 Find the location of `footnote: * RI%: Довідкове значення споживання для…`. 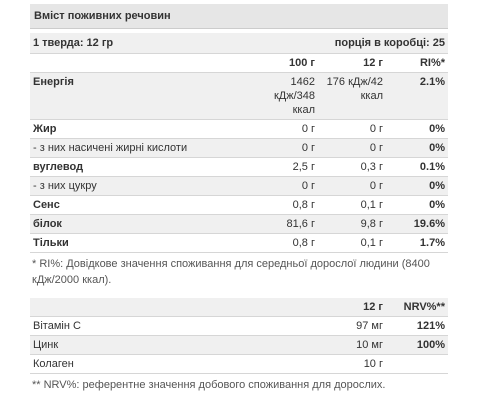

footnote: * RI%: Довідкове значення споживання для… is located at coordinates (231, 272).